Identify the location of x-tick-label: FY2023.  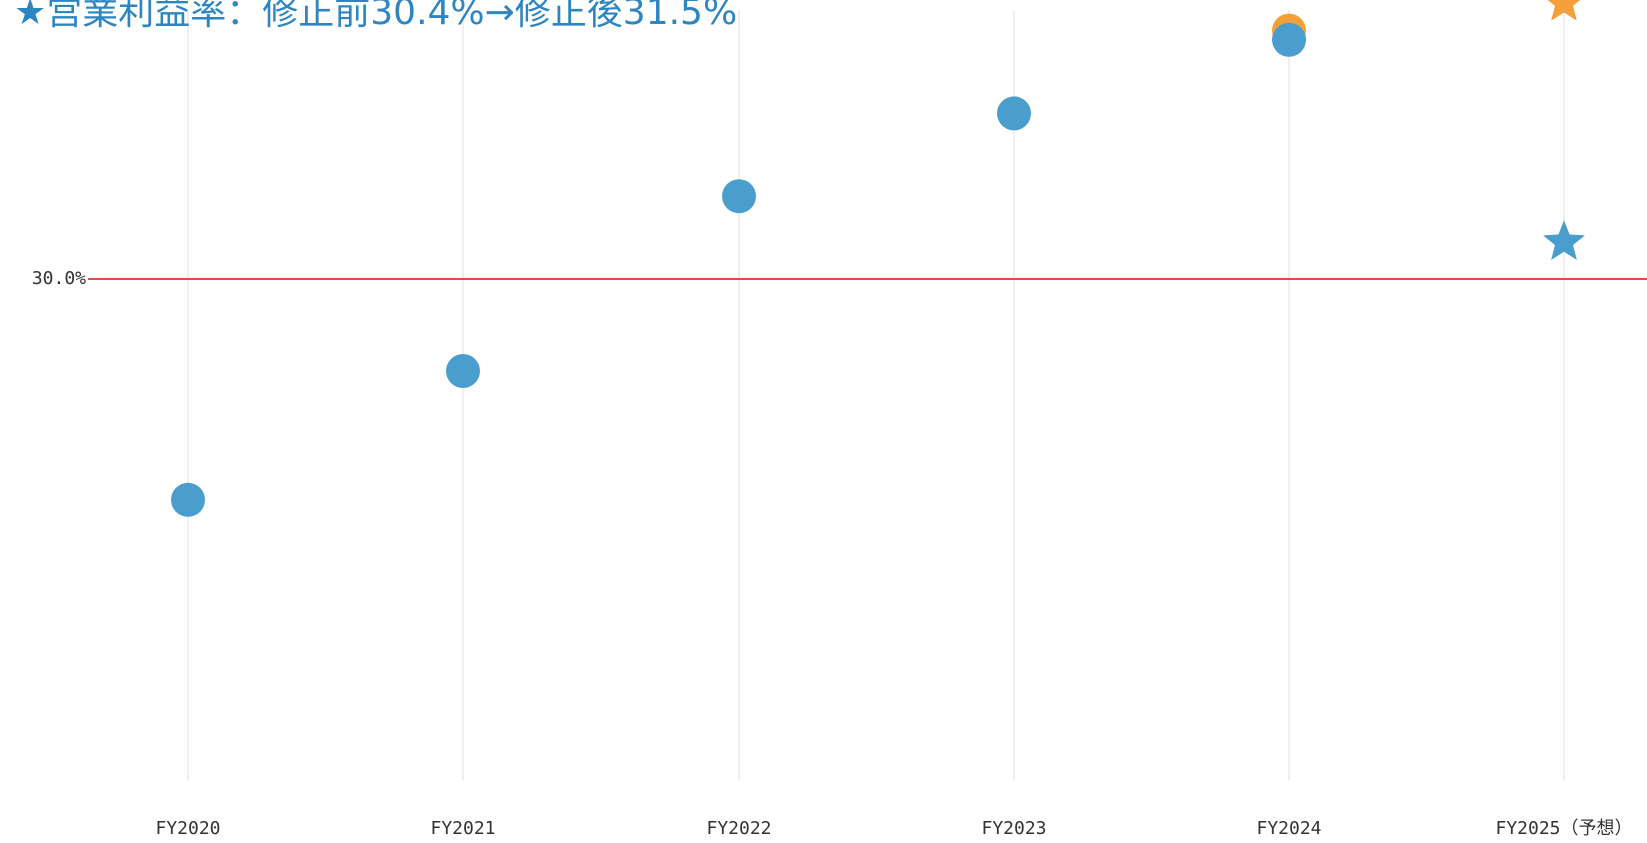
(1013, 828).